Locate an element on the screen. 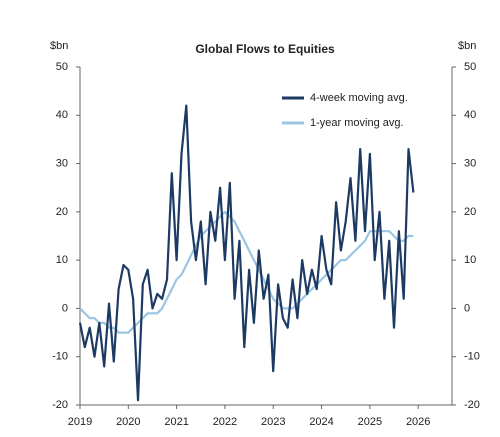 The width and height of the screenshot is (500, 437). y2-tick-label: 50 is located at coordinates (470, 67).